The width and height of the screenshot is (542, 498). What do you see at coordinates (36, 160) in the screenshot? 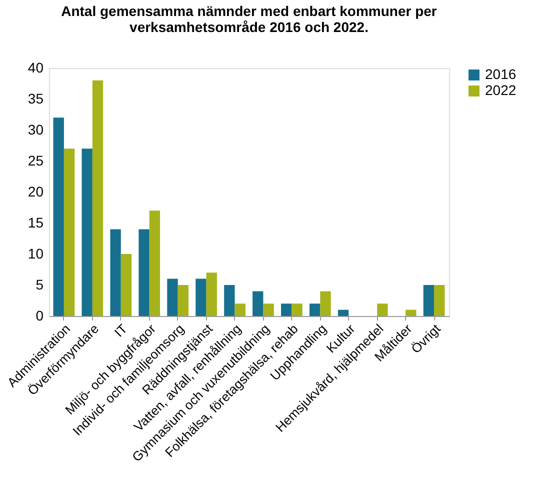
I see `y-tick-label: 25` at bounding box center [36, 160].